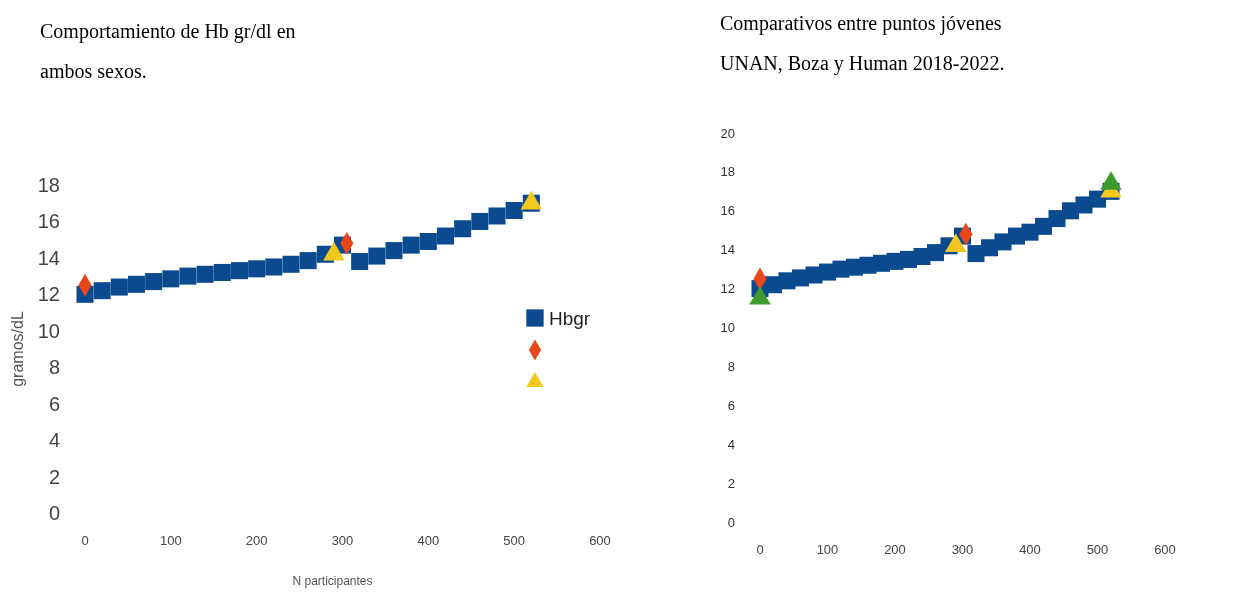 The width and height of the screenshot is (1249, 596). What do you see at coordinates (727, 133) in the screenshot?
I see `y-tick-label: 20` at bounding box center [727, 133].